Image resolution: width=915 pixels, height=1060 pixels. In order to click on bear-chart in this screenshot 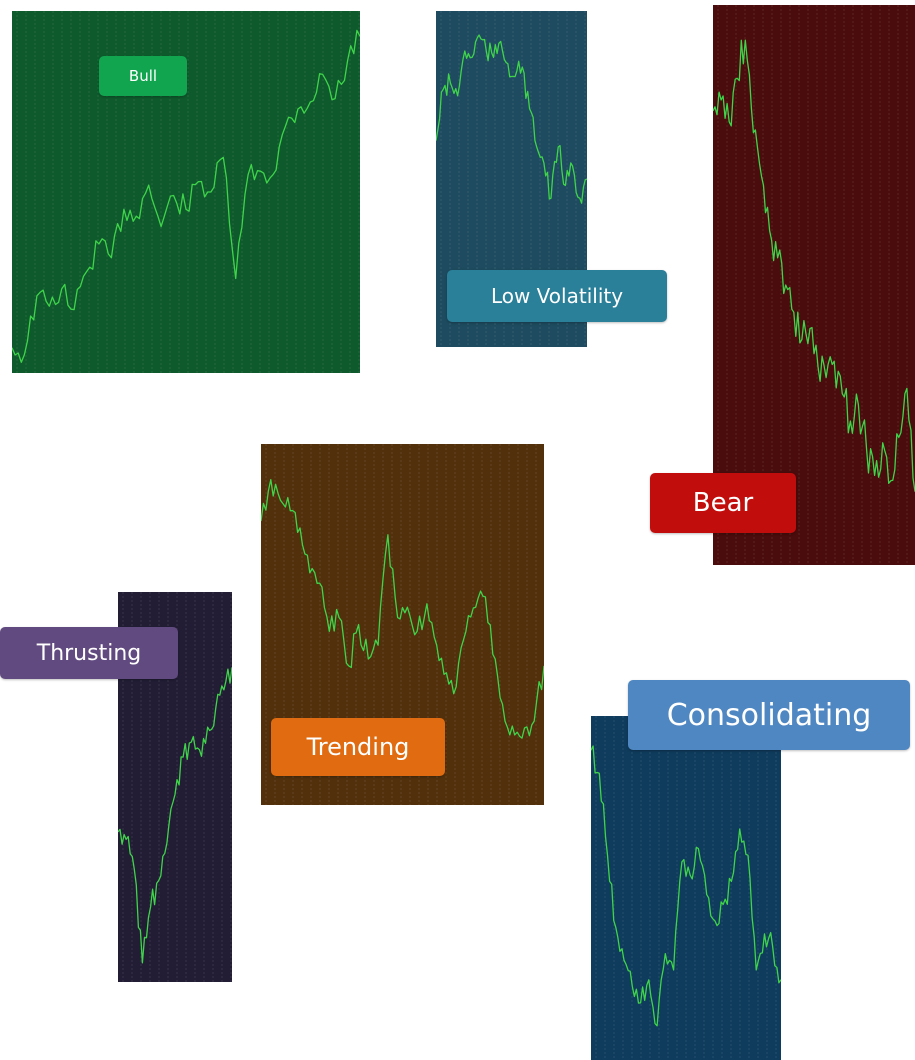, I will do `click(814, 285)`.